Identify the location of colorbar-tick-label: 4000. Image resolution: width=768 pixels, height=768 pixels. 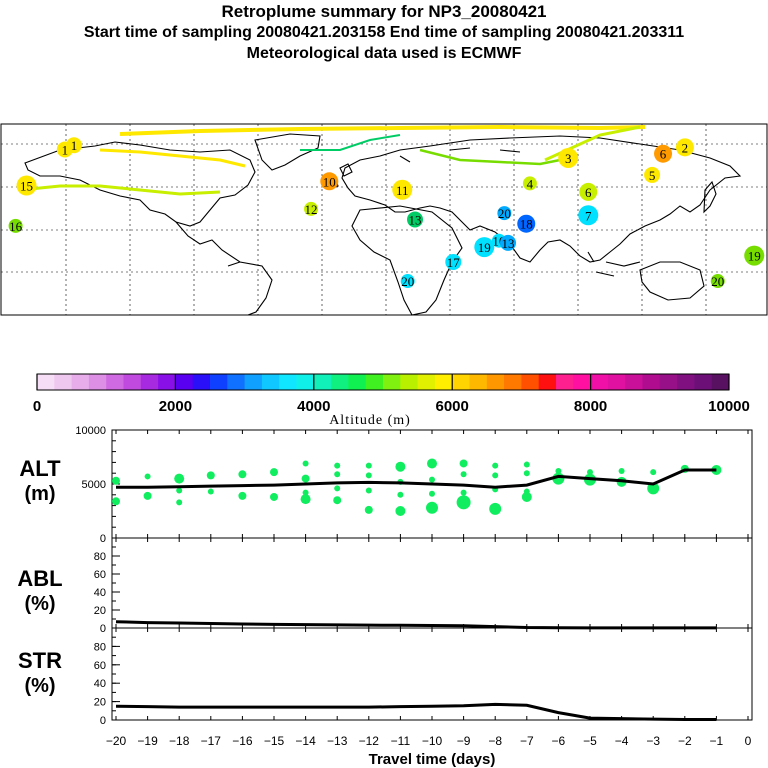
(313, 406).